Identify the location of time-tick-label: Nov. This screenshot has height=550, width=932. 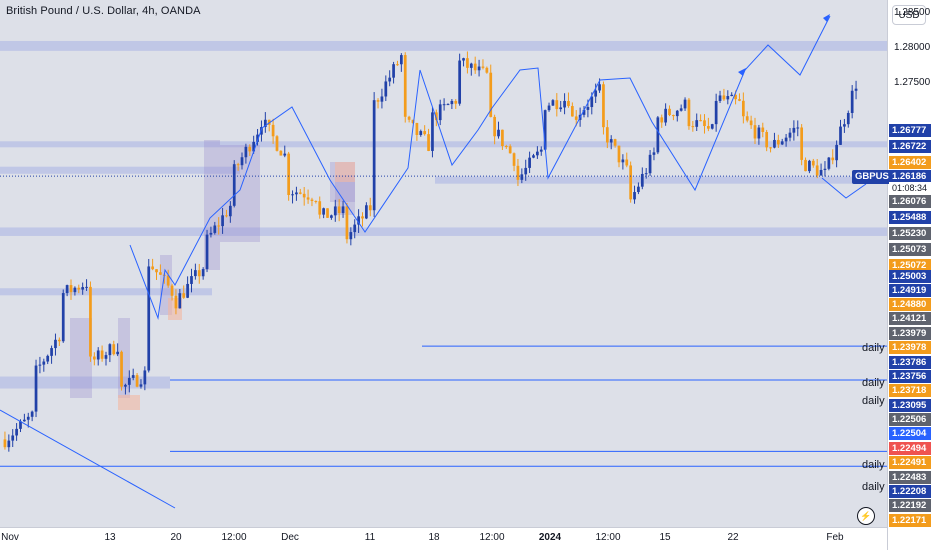
(10, 537).